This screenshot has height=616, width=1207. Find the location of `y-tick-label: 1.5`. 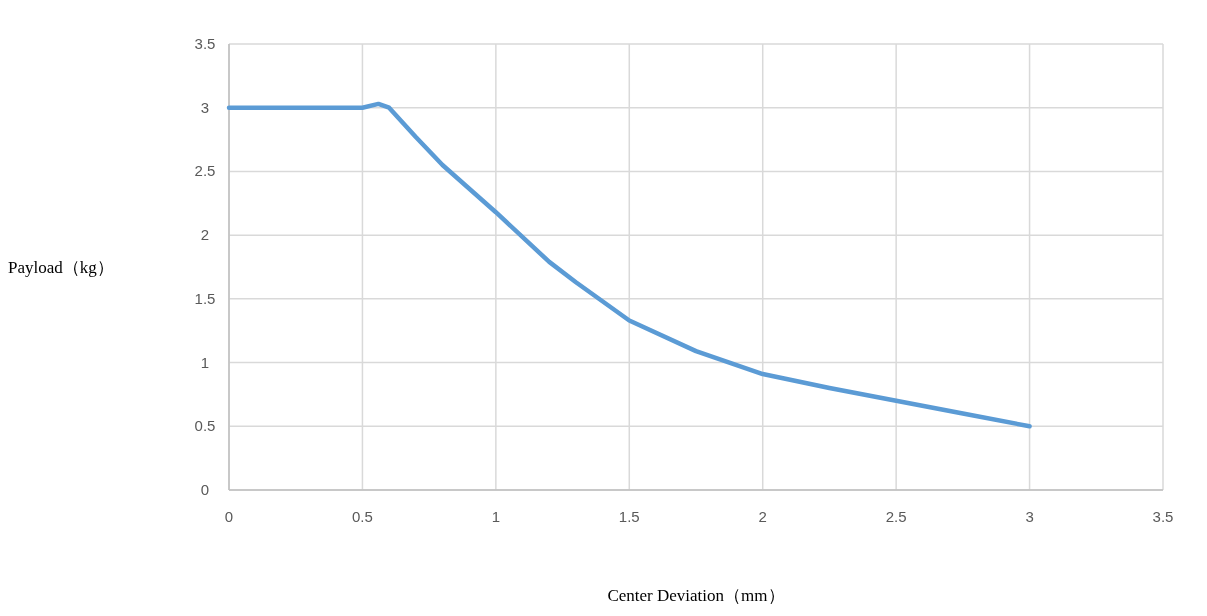

y-tick-label: 1.5 is located at coordinates (205, 298).